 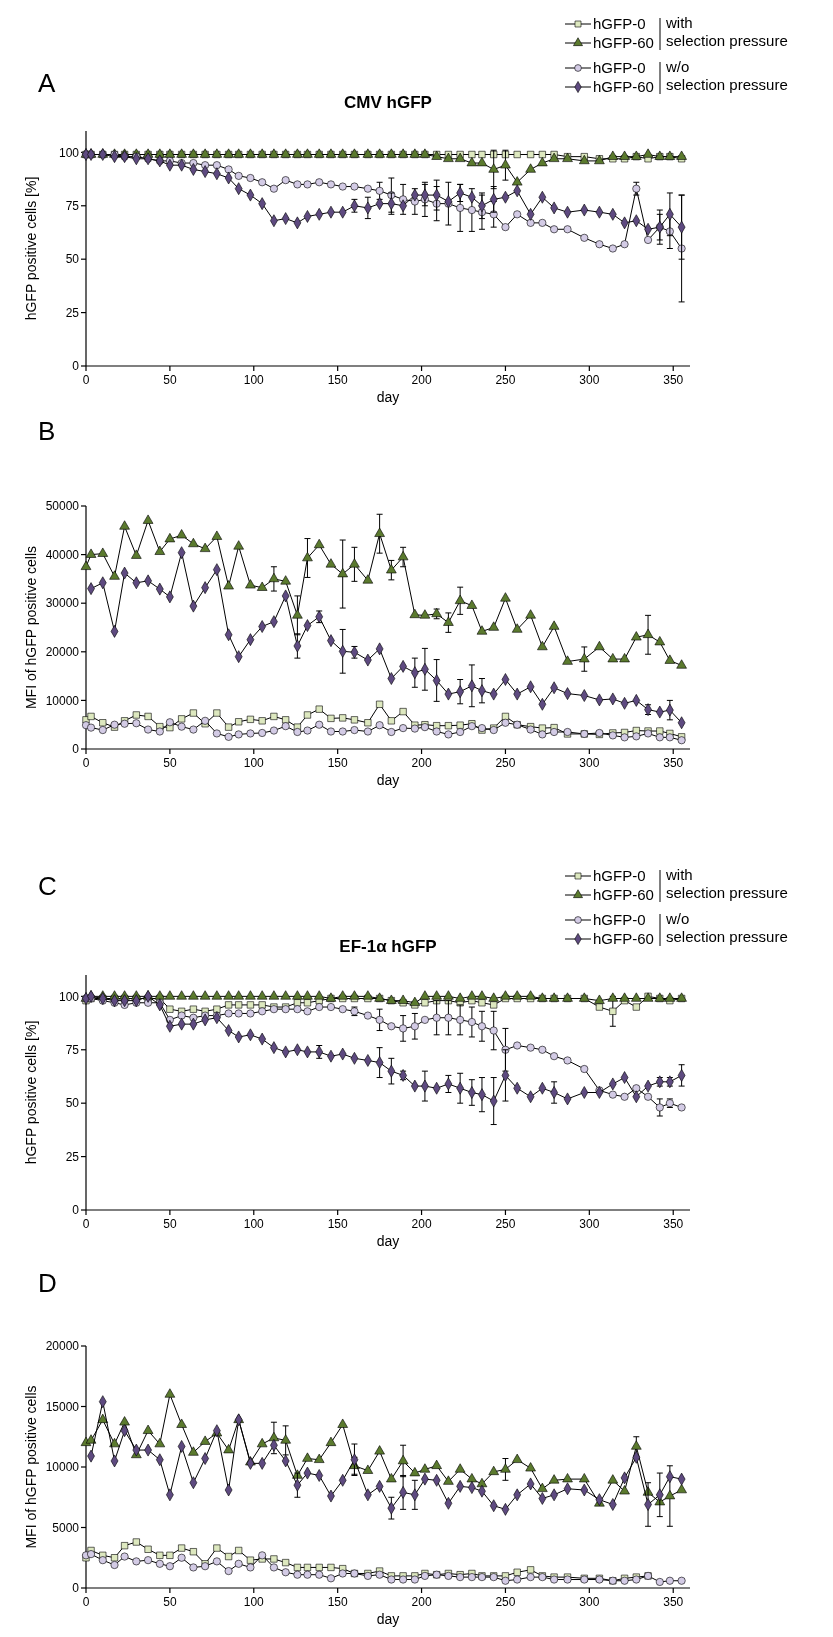 What do you see at coordinates (47, 1283) in the screenshot?
I see `text: D` at bounding box center [47, 1283].